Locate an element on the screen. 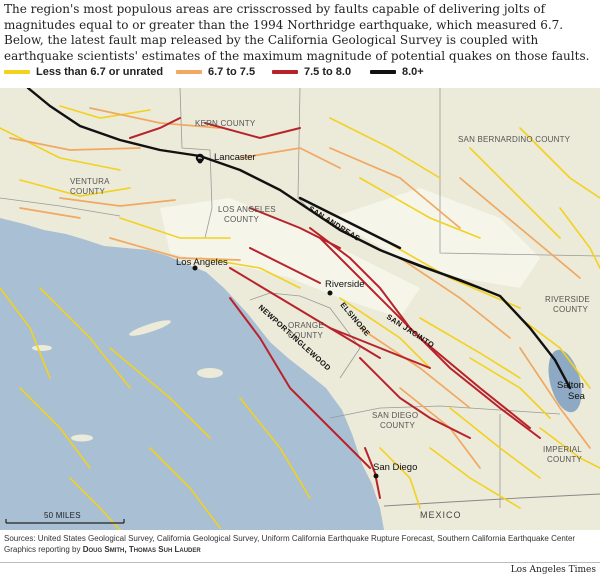 This screenshot has height=578, width=600. footer-divider is located at coordinates (300, 562).